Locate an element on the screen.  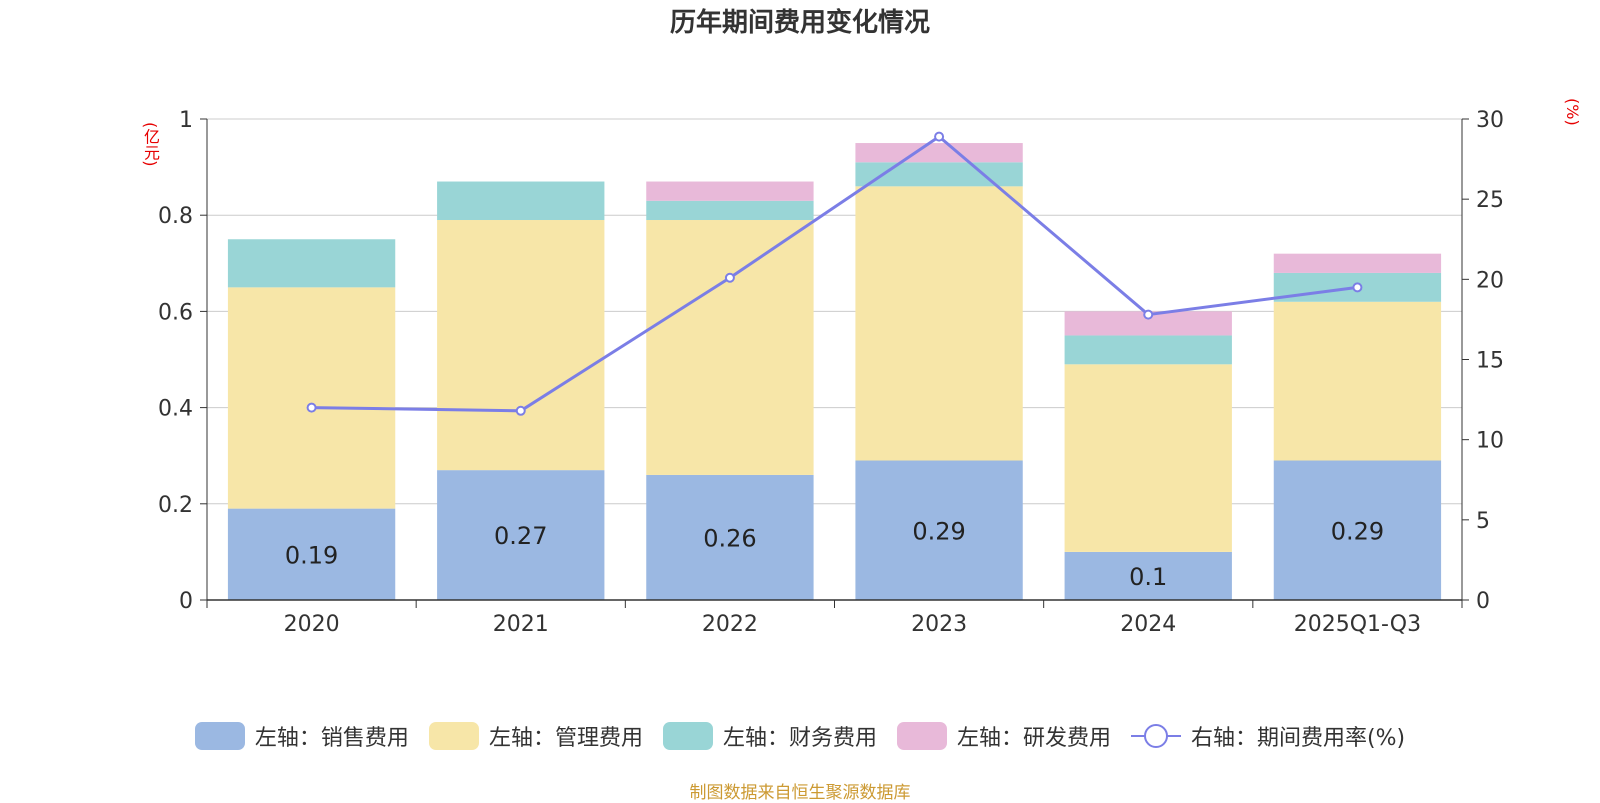
legend-label: 左轴：销售费用 is located at coordinates (331, 738).